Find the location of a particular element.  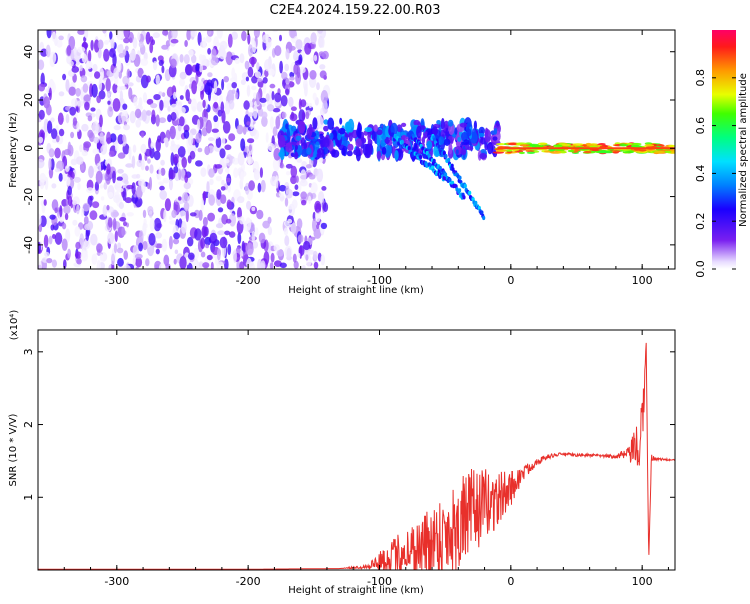

colorbar-label: Normalized spectral amplitude is located at coordinates (743, 150).